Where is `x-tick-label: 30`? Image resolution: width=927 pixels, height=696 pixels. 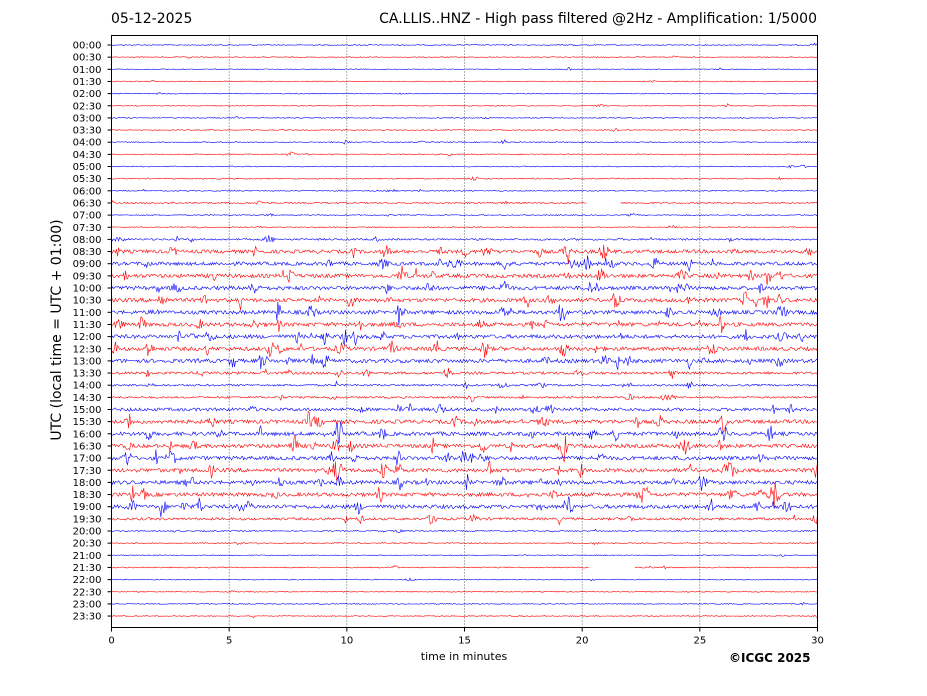 x-tick-label: 30 is located at coordinates (817, 641).